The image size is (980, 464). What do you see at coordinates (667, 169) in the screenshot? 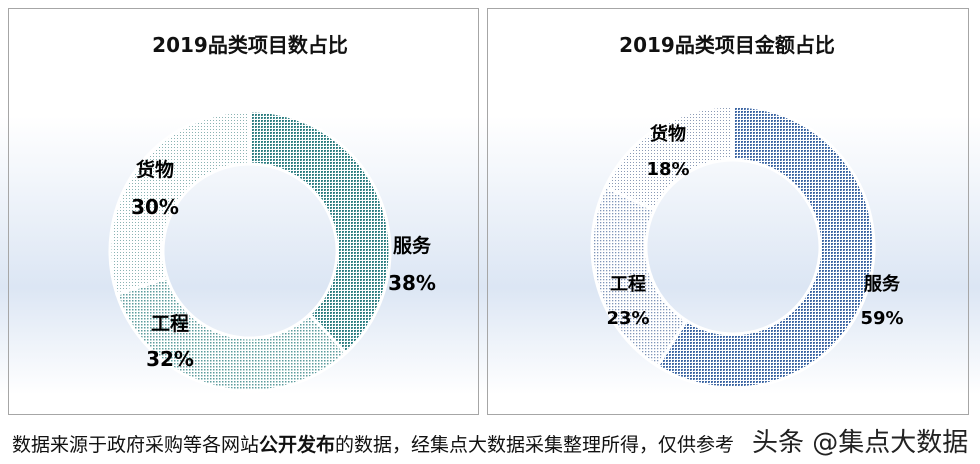
I see `value-goods-amount: 18%` at bounding box center [667, 169].